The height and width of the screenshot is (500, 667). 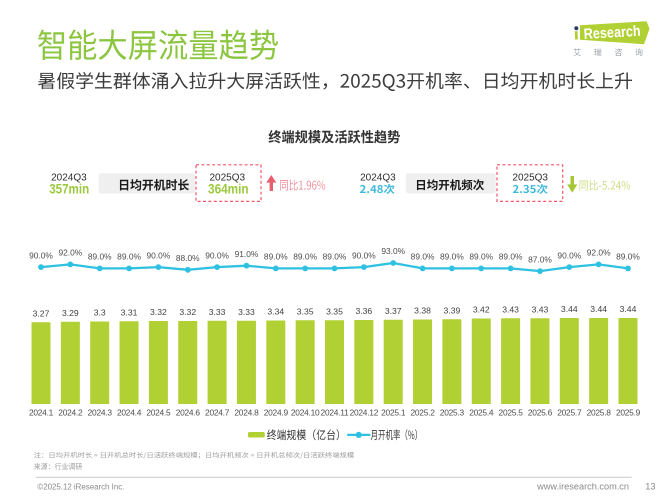 I want to click on svg-text: 3.37, so click(x=393, y=311).